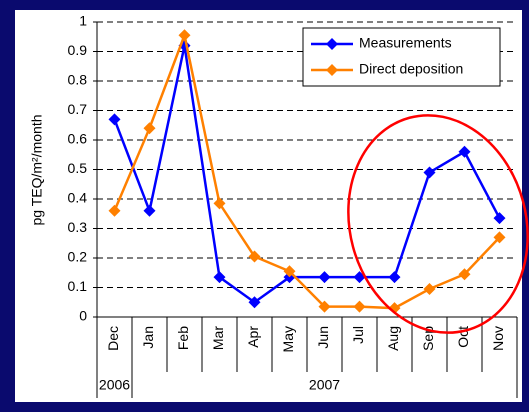 Image resolution: width=529 pixels, height=412 pixels. Describe the element at coordinates (78, 286) in the screenshot. I see `y-tick-label: 0.1` at that location.